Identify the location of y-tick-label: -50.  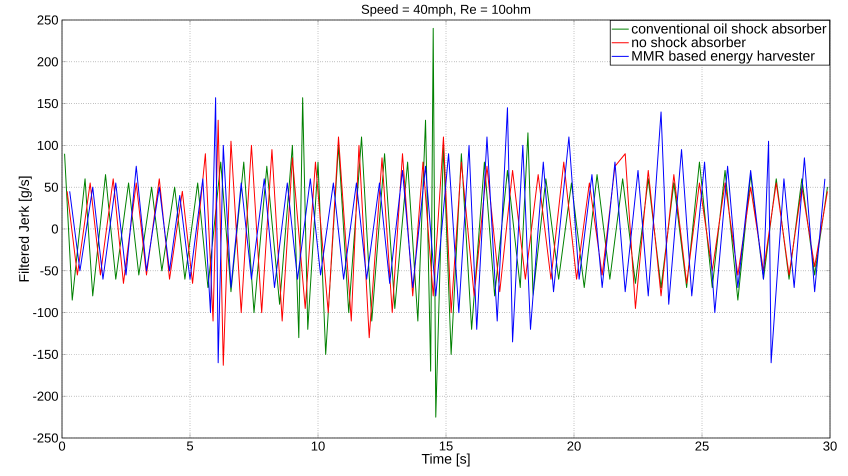
(49, 271).